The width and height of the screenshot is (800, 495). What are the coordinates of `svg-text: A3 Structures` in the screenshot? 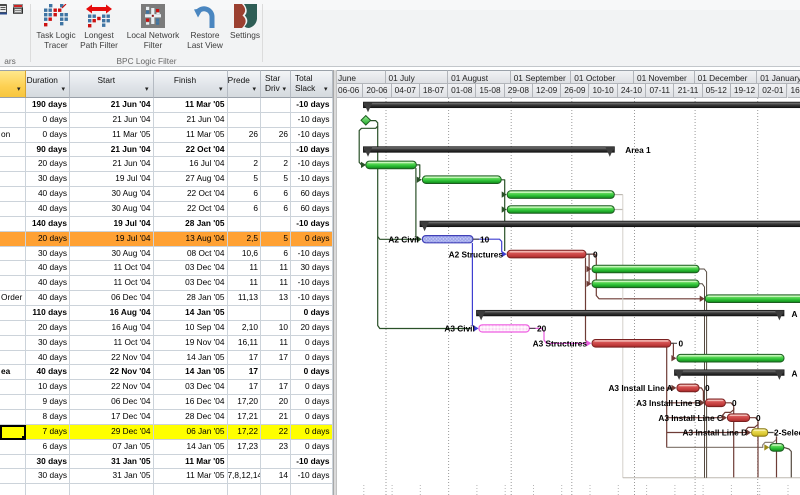 It's located at (559, 344).